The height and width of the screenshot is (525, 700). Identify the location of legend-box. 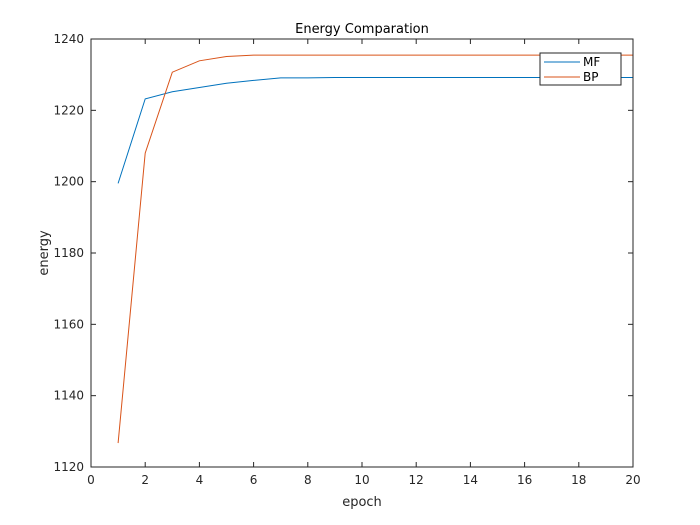
(580, 69).